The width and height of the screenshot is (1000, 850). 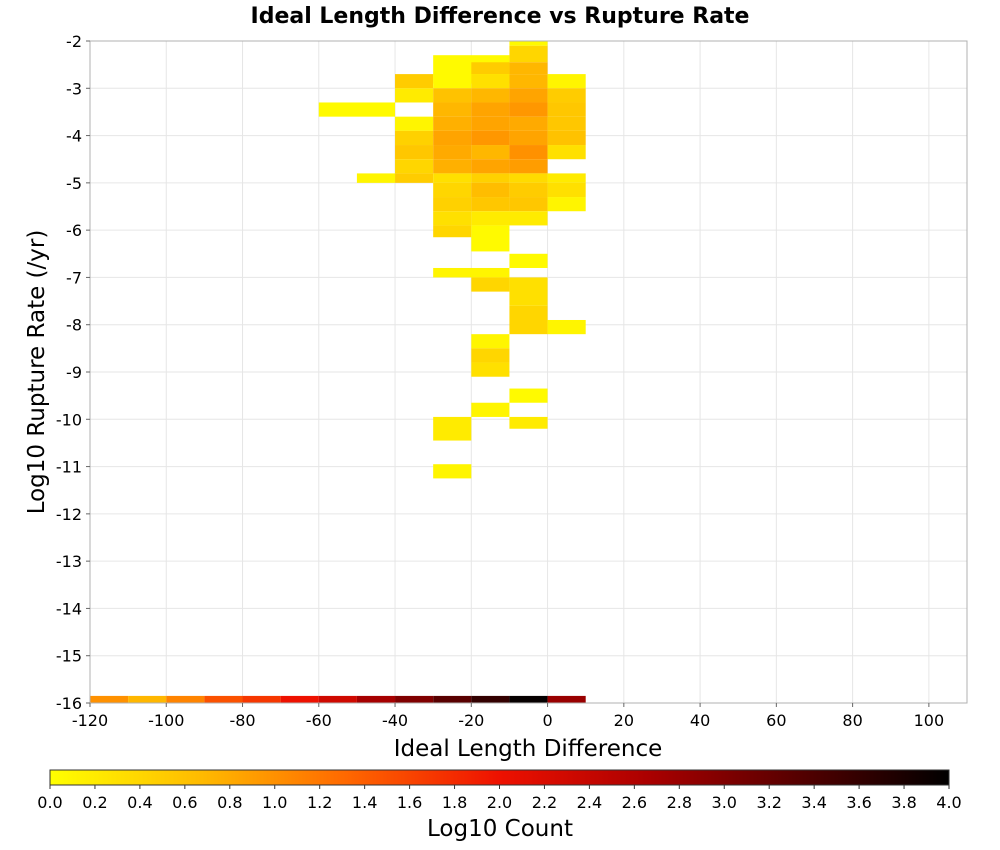 What do you see at coordinates (69, 467) in the screenshot?
I see `y-tick-label: -11` at bounding box center [69, 467].